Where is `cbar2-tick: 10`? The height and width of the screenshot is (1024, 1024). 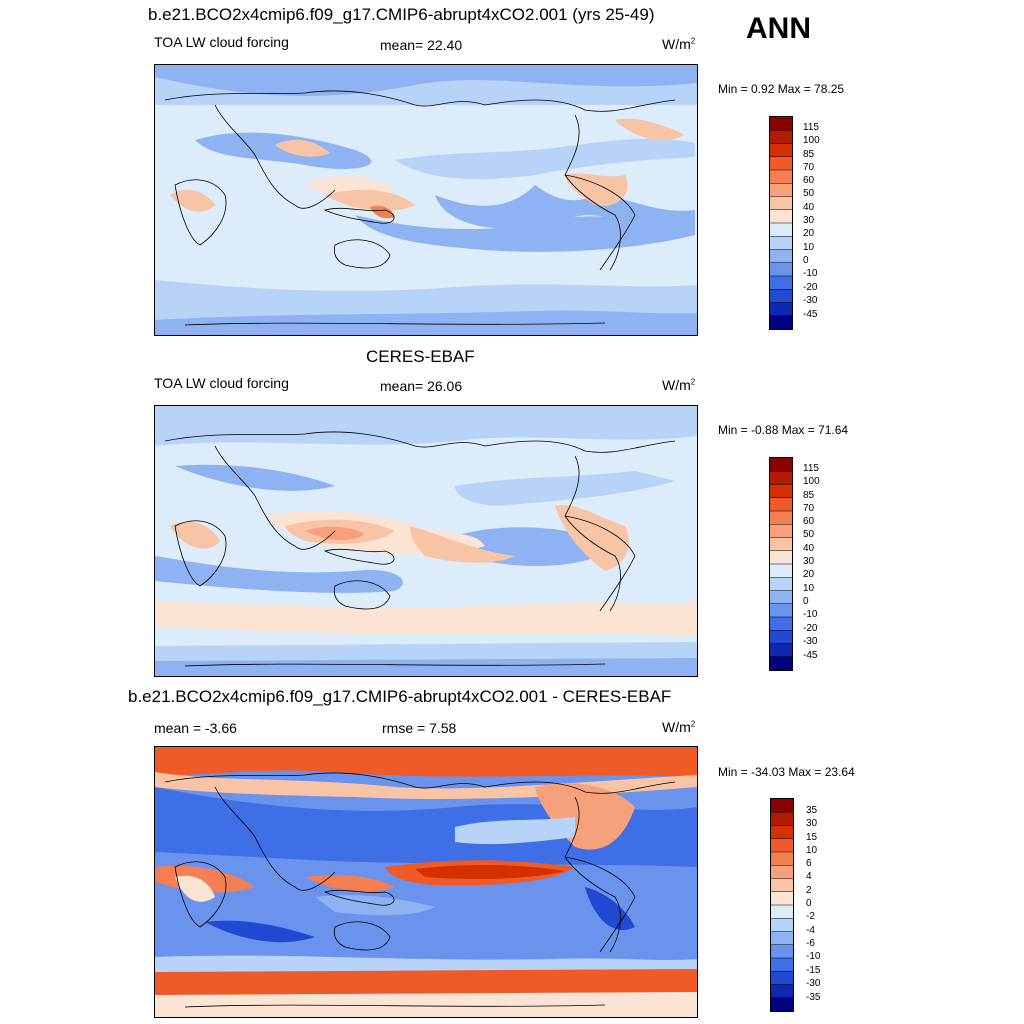
cbar2-tick: 10 is located at coordinates (809, 588).